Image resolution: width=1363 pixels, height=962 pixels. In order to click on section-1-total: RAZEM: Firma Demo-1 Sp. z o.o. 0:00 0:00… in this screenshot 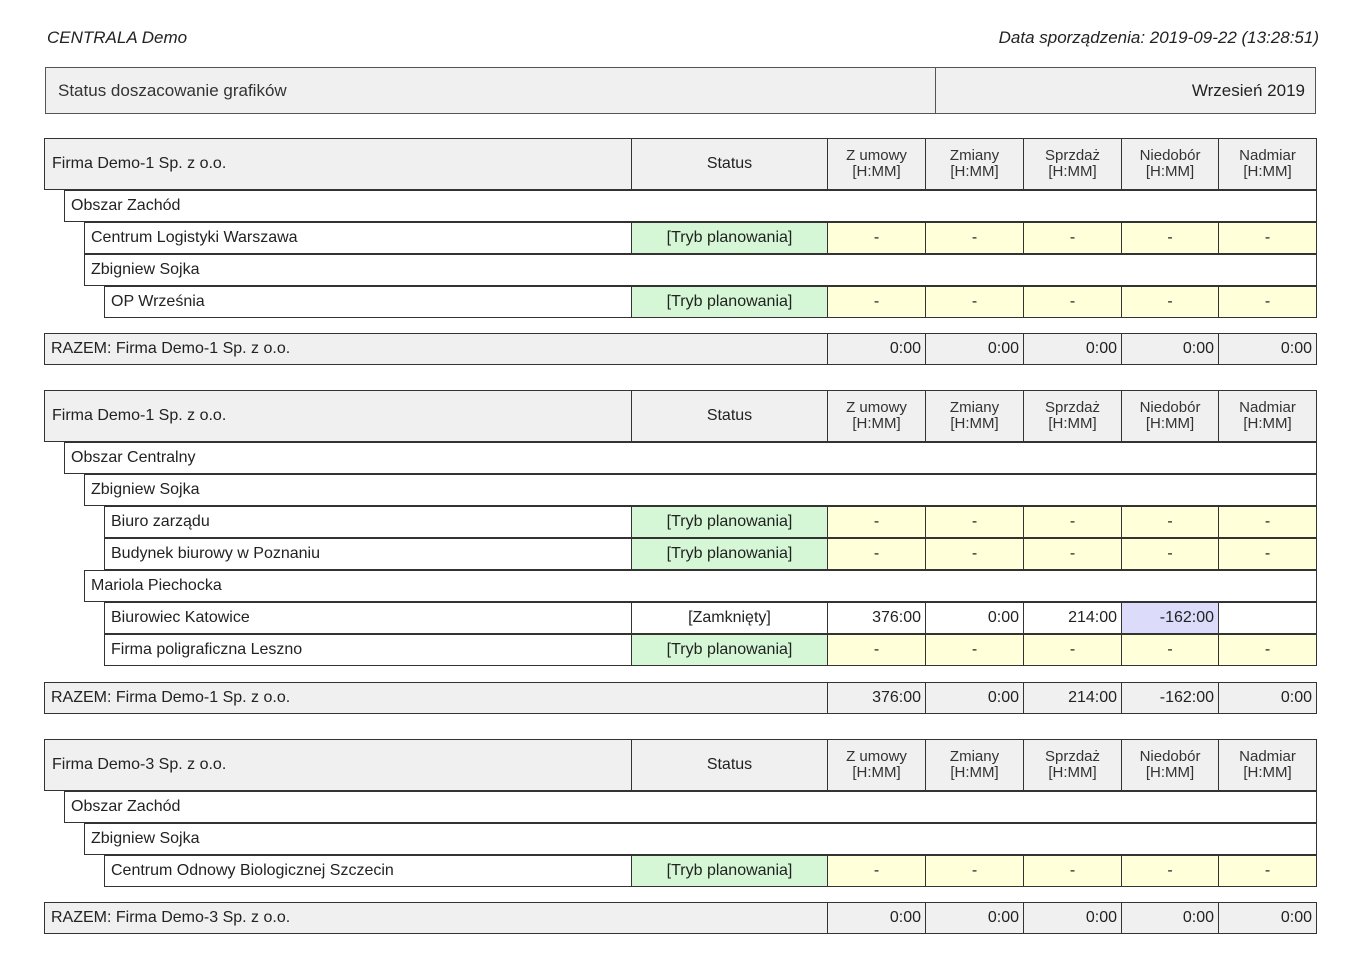, I will do `click(681, 349)`.